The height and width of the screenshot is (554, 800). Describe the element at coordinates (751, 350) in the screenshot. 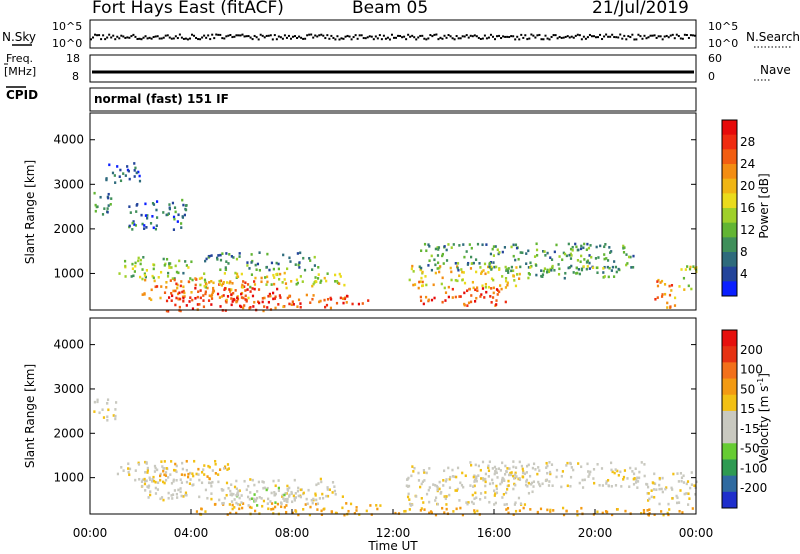

I see `colorbar-tick-label: 200` at that location.